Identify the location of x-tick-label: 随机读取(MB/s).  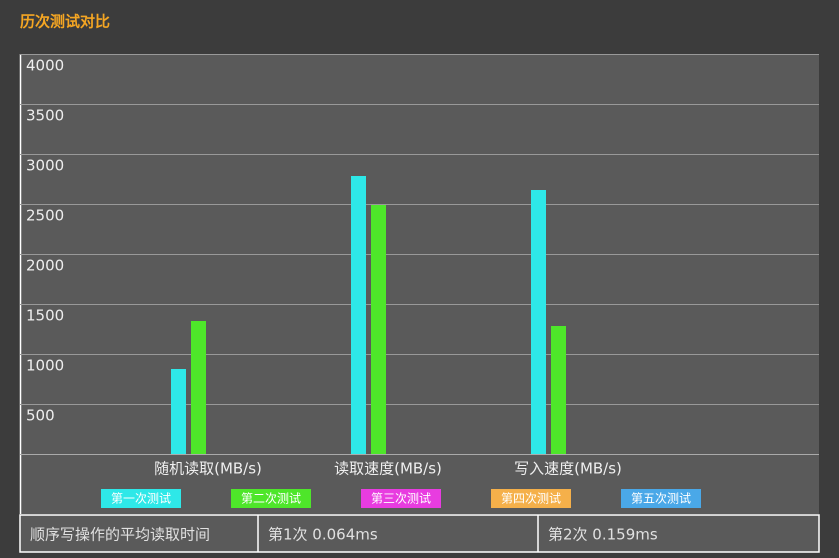
(208, 469).